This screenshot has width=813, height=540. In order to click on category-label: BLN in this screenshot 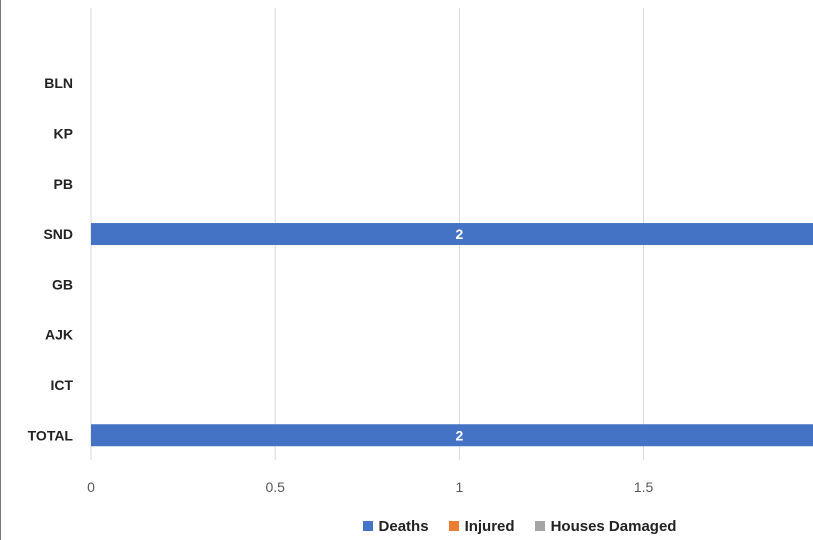, I will do `click(58, 83)`.